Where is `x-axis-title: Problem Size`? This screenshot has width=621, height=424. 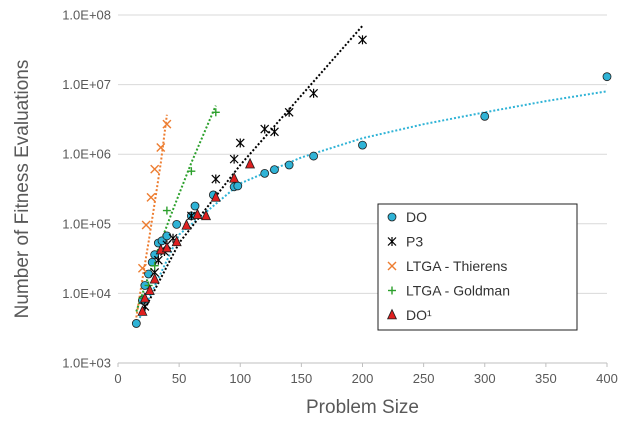 x-axis-title: Problem Size is located at coordinates (362, 407).